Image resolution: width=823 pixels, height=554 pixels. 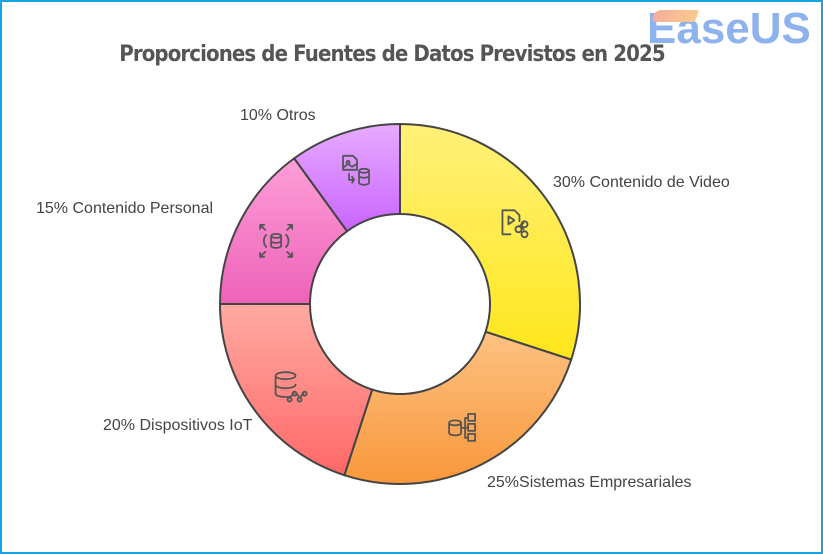 I want to click on database-hierarchy-icon, so click(x=462, y=427).